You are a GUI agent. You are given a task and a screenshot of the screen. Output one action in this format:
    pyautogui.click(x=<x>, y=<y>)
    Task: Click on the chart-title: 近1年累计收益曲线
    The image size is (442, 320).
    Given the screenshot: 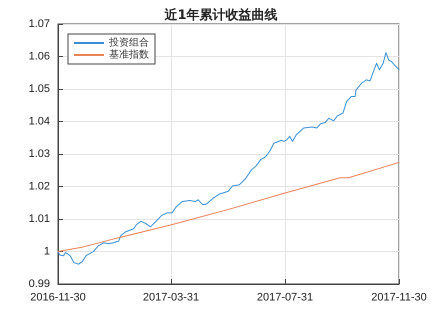 What is the action you would take?
    pyautogui.click(x=220, y=15)
    